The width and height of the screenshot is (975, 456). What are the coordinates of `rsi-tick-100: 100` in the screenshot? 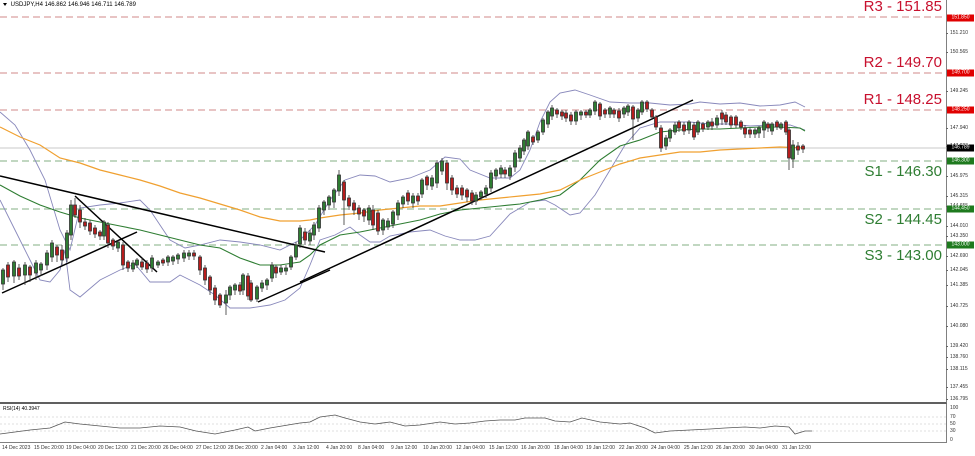 It's located at (954, 408).